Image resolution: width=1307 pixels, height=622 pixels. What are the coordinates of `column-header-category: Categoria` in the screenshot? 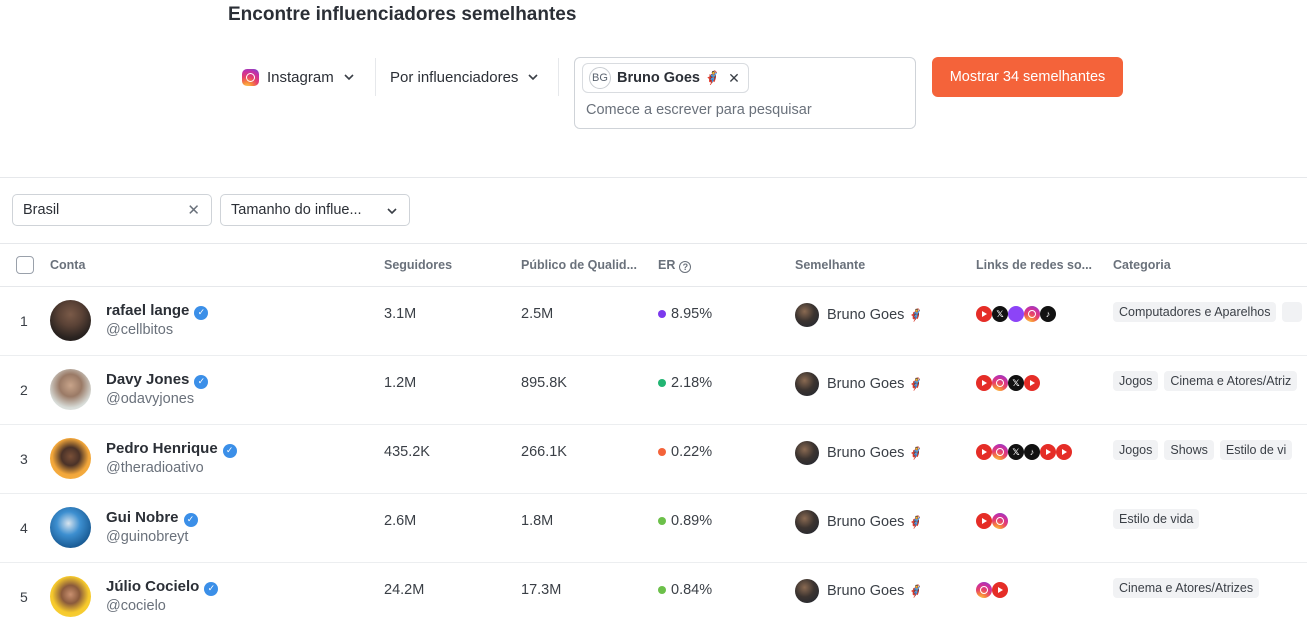 It's located at (1142, 265).